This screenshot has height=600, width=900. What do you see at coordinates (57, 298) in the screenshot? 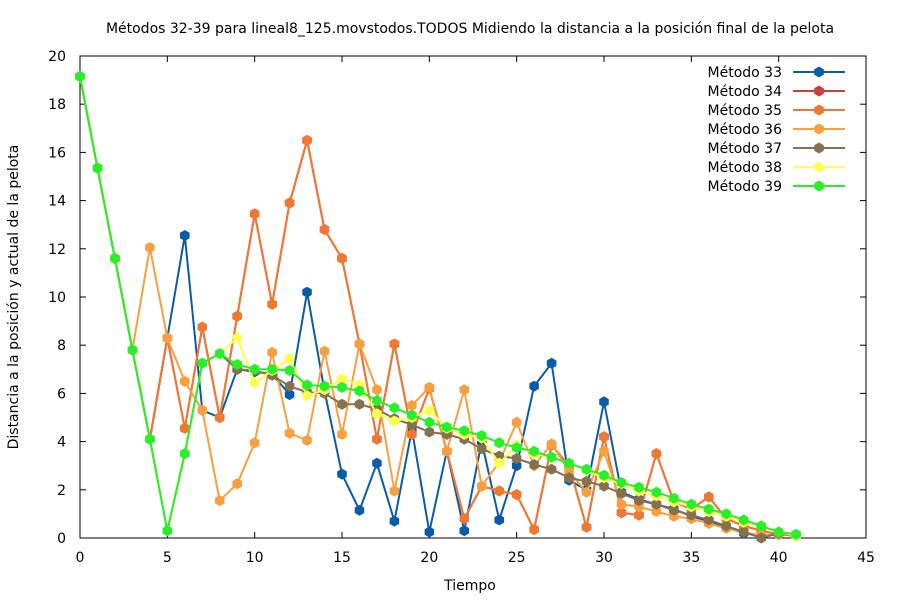
I see `y-tick-label: 10` at bounding box center [57, 298].